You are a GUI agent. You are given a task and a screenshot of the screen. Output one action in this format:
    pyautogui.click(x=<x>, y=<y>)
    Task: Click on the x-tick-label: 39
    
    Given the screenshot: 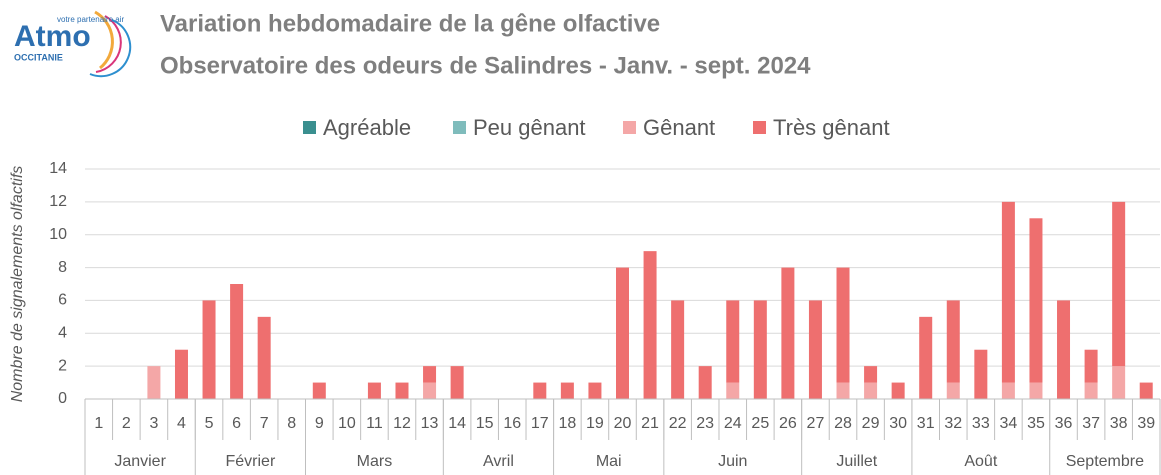 What is the action you would take?
    pyautogui.click(x=1146, y=423)
    